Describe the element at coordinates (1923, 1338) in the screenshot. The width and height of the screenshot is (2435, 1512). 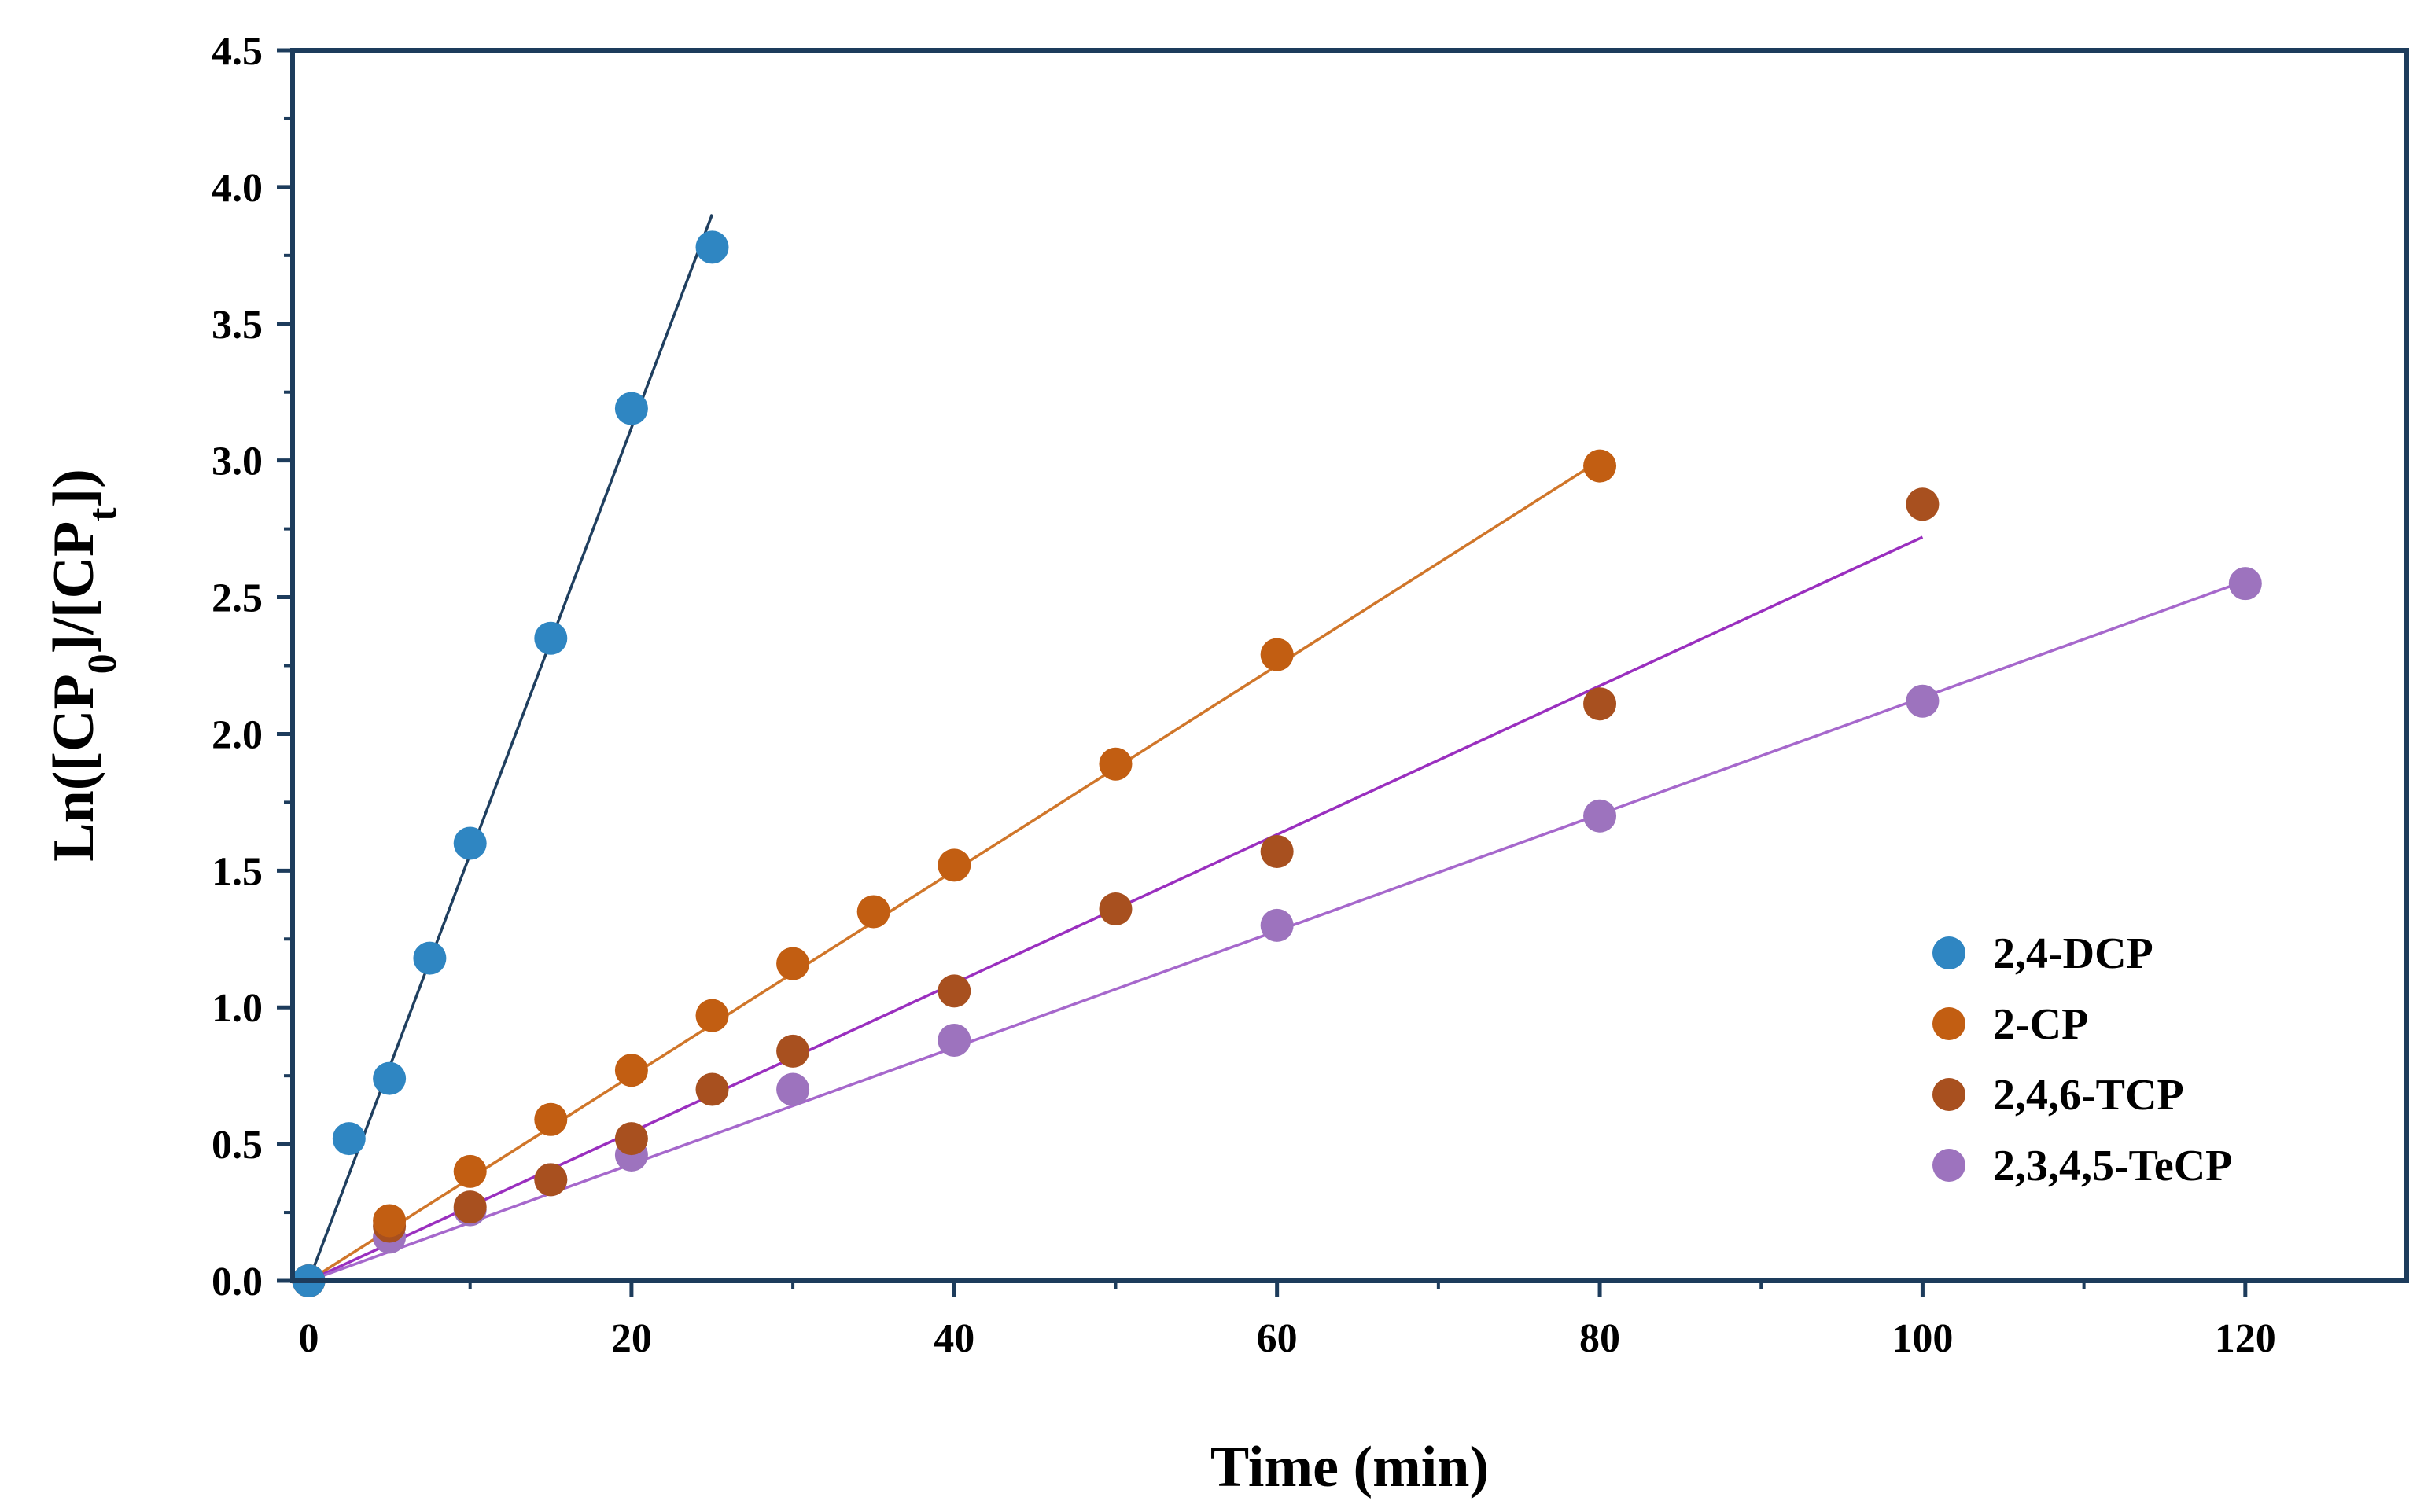
I see `x-tick-label: 100` at that location.